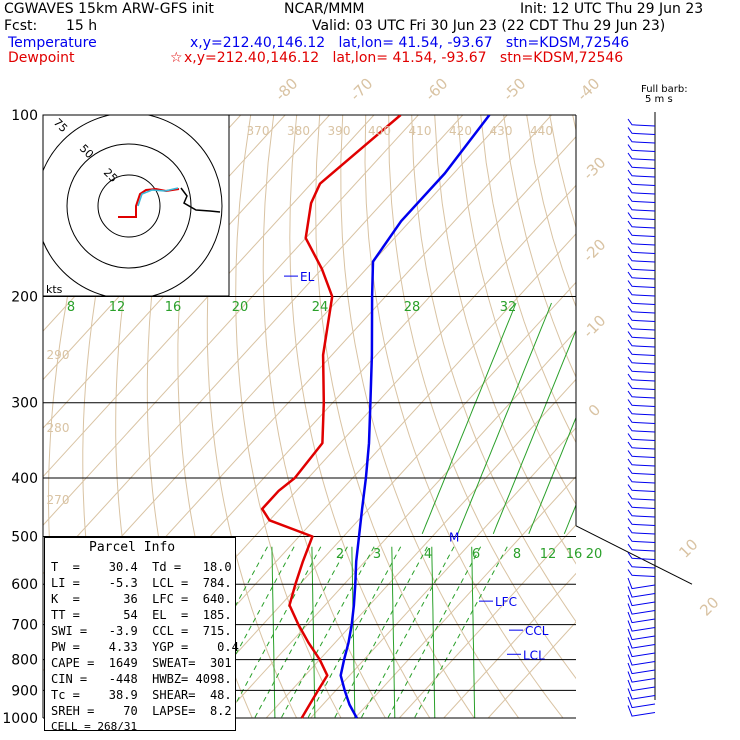  I want to click on parcel-info-title: Parcel Info, so click(132, 547).